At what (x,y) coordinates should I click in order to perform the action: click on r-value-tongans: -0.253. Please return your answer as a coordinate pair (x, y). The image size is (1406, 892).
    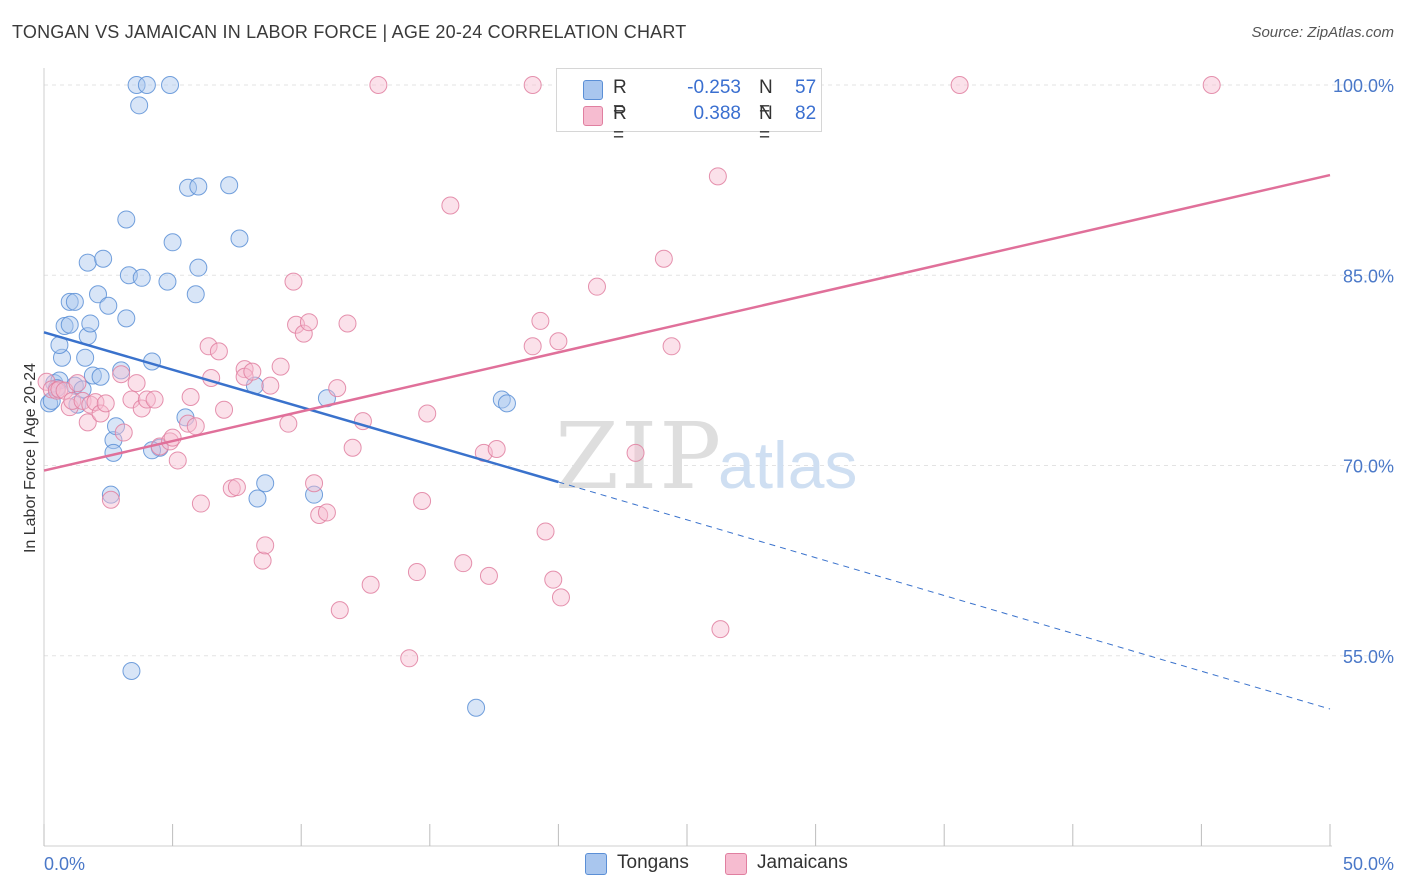
    Looking at the image, I should click on (714, 87).